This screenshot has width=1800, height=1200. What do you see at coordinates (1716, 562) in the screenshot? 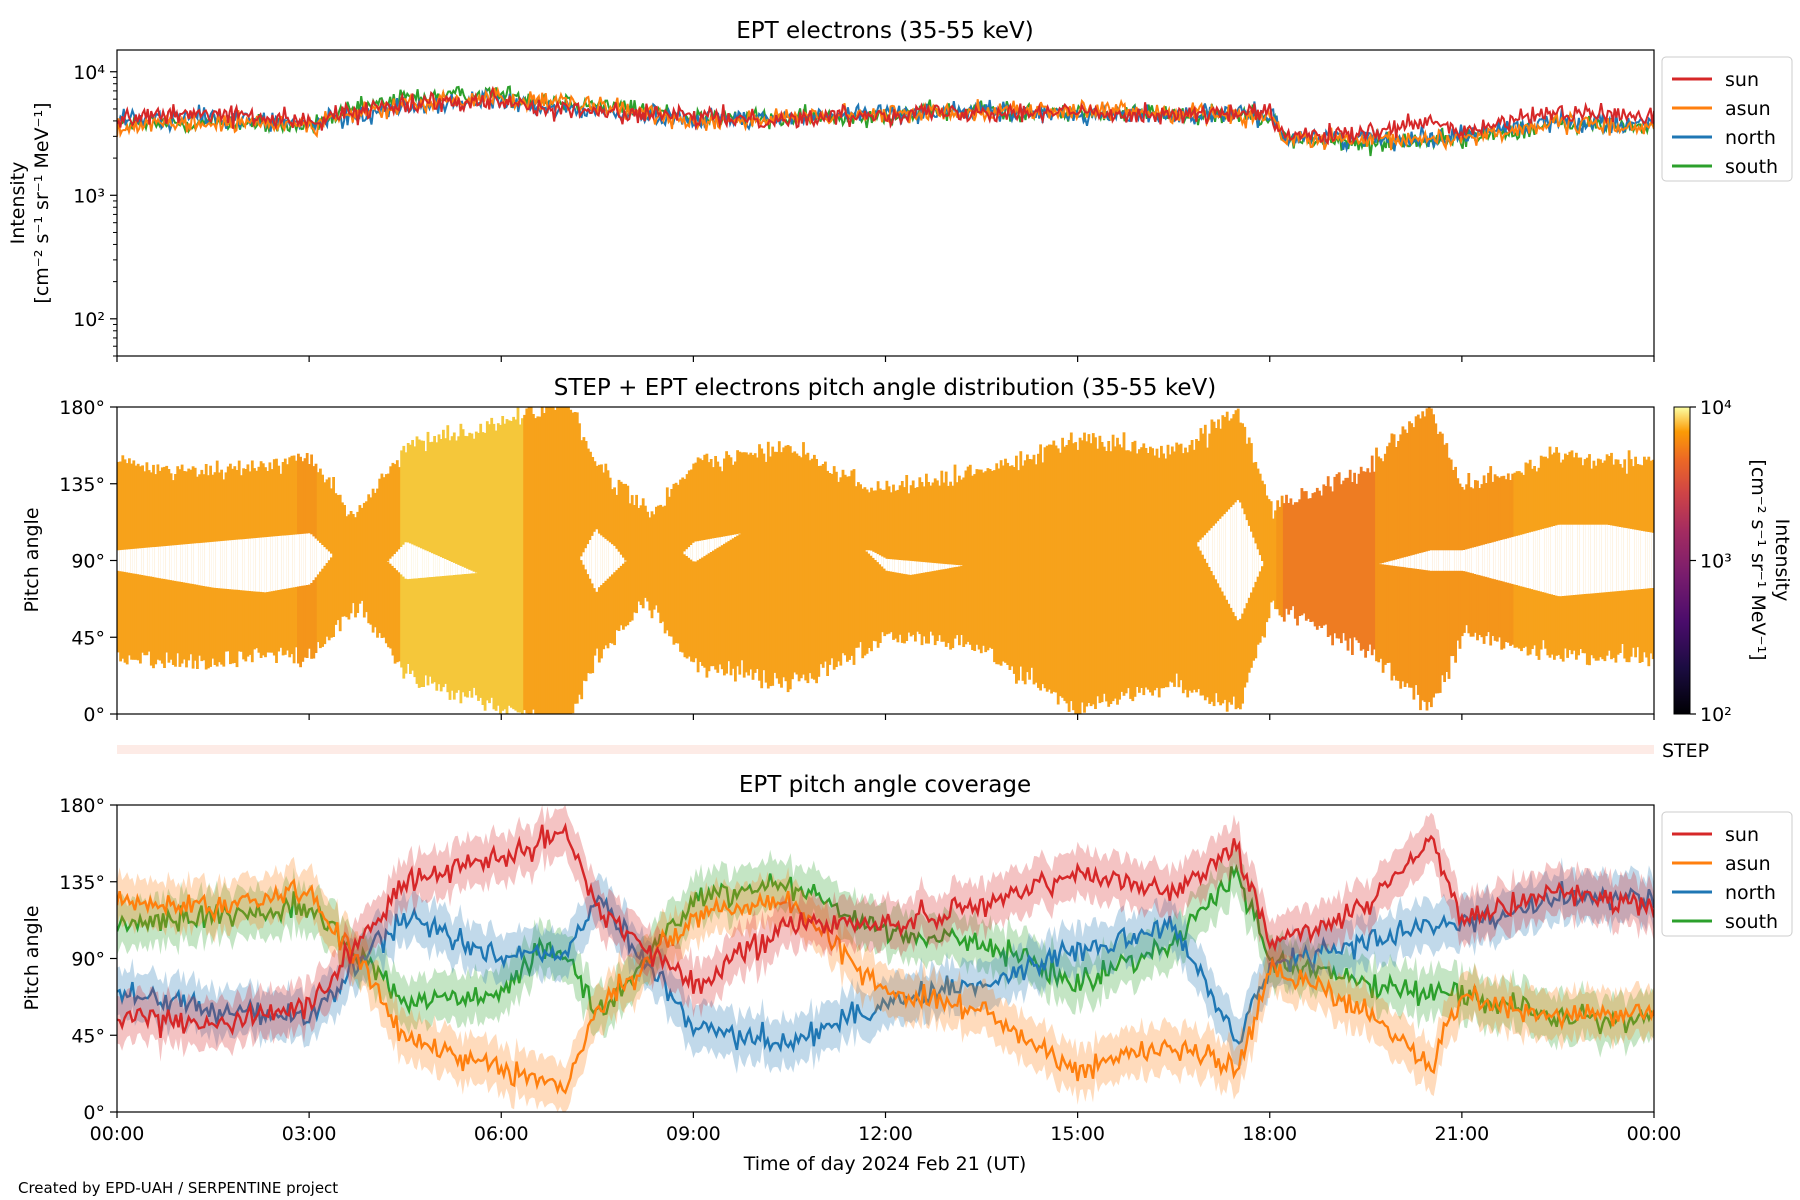
I see `colorbar-tick-label: 10³` at bounding box center [1716, 562].